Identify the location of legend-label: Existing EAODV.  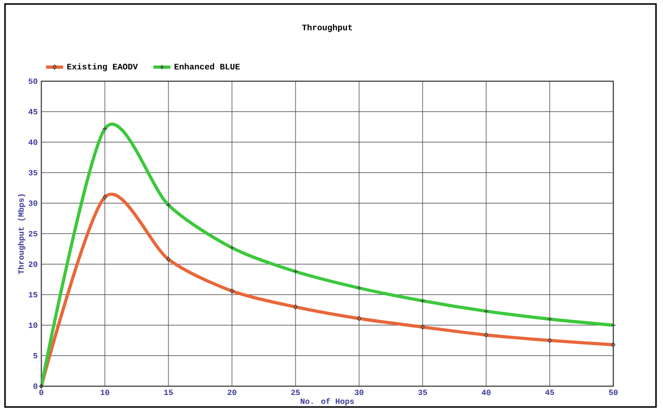
(102, 67).